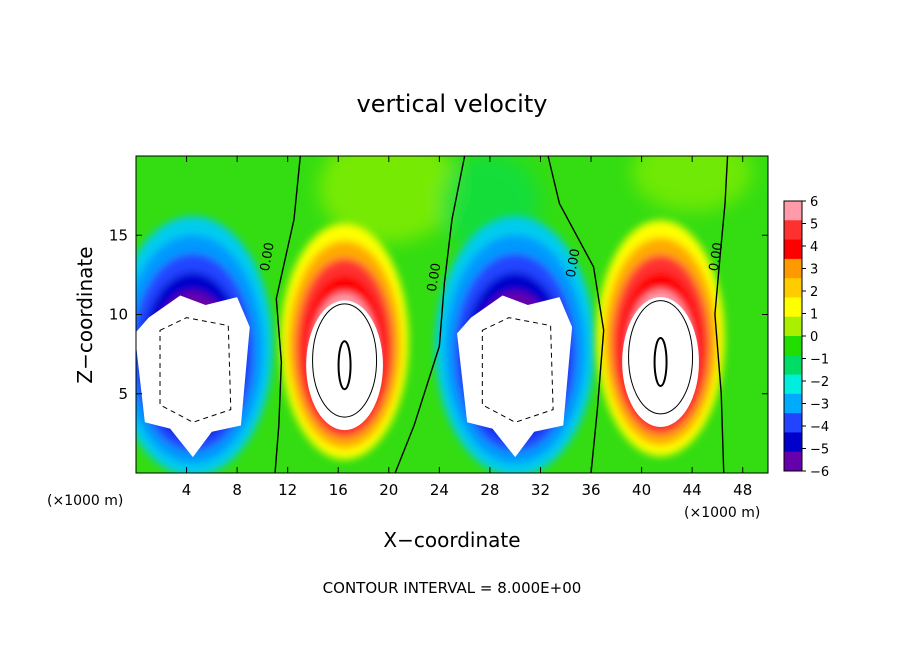 The height and width of the screenshot is (654, 904). What do you see at coordinates (819, 450) in the screenshot?
I see `colorbar-label: −5` at bounding box center [819, 450].